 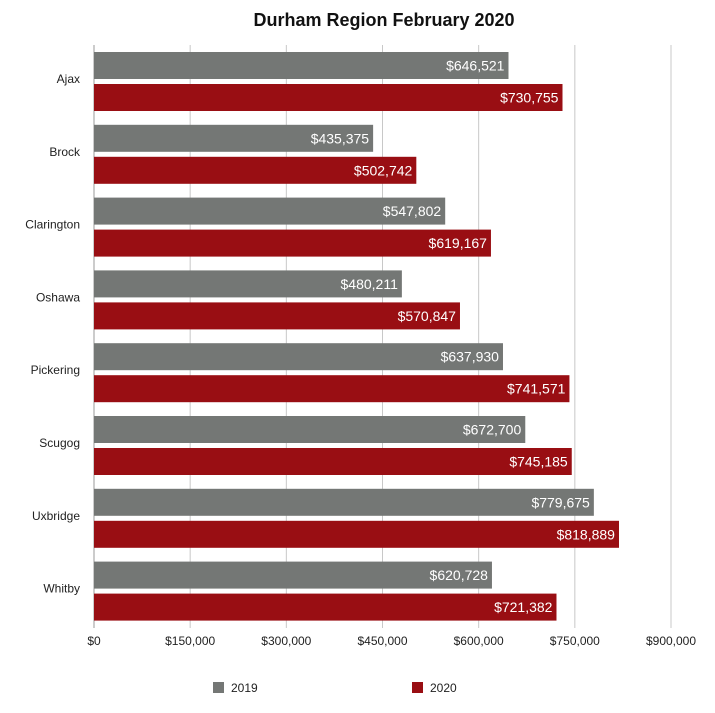 I want to click on category-label: Whitby, so click(x=61, y=589).